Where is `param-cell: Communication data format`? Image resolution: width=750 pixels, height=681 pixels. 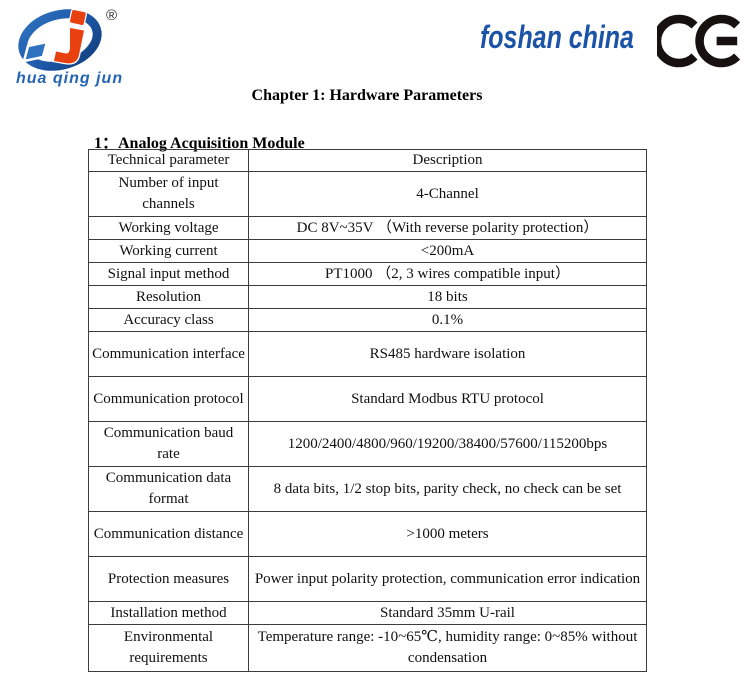 param-cell: Communication data format is located at coordinates (168, 489).